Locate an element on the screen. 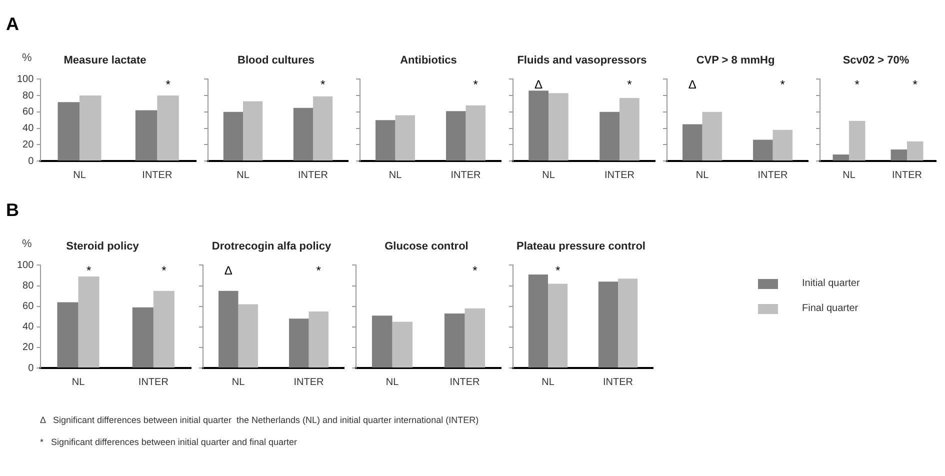 The width and height of the screenshot is (945, 476). chart-title: Steroid policy is located at coordinates (103, 246).